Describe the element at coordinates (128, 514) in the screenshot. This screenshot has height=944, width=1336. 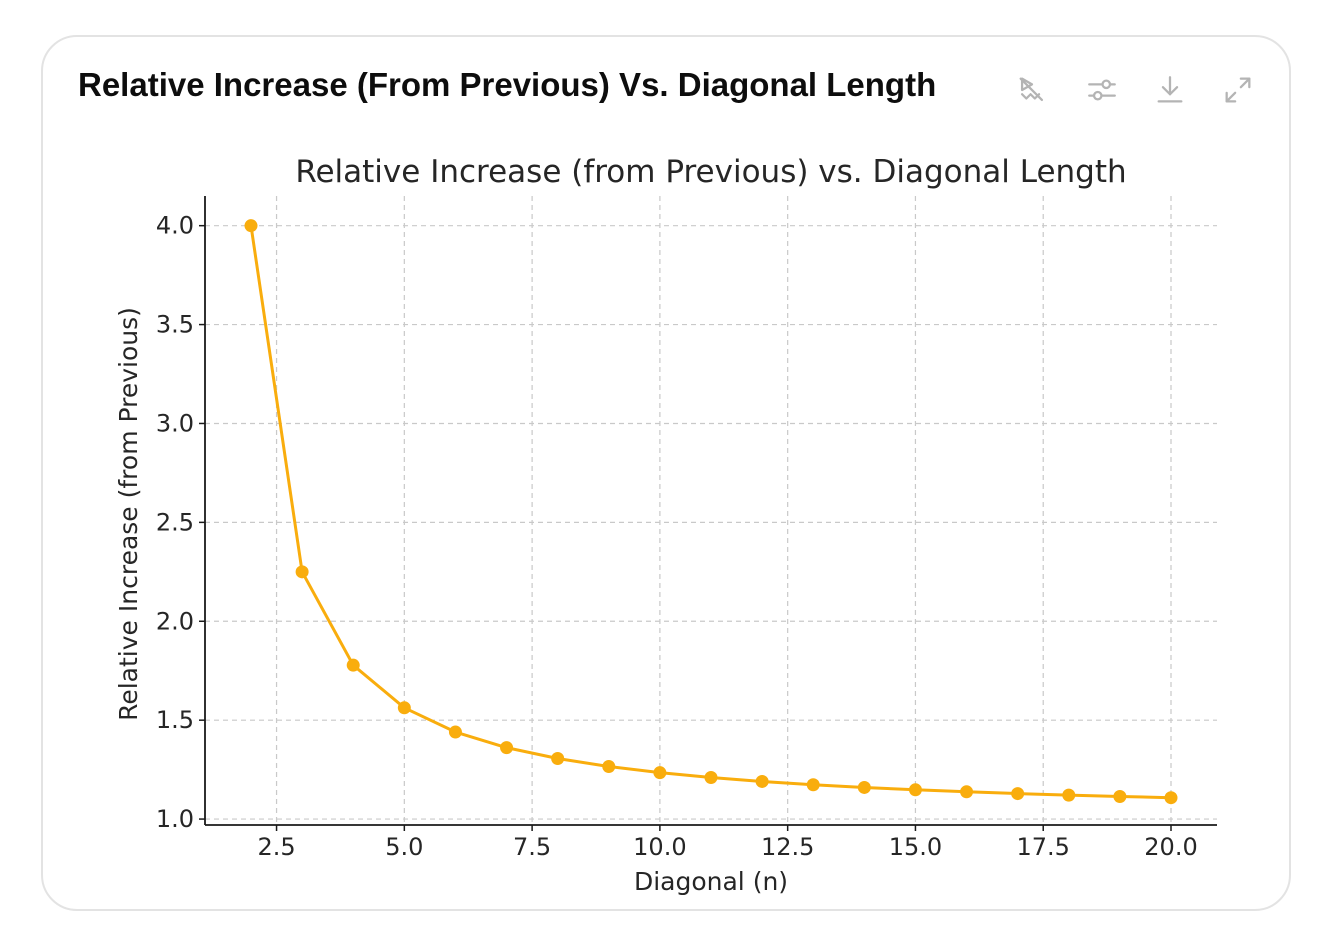
I see `y-axis-label: Relative Increase (from Previous)` at that location.